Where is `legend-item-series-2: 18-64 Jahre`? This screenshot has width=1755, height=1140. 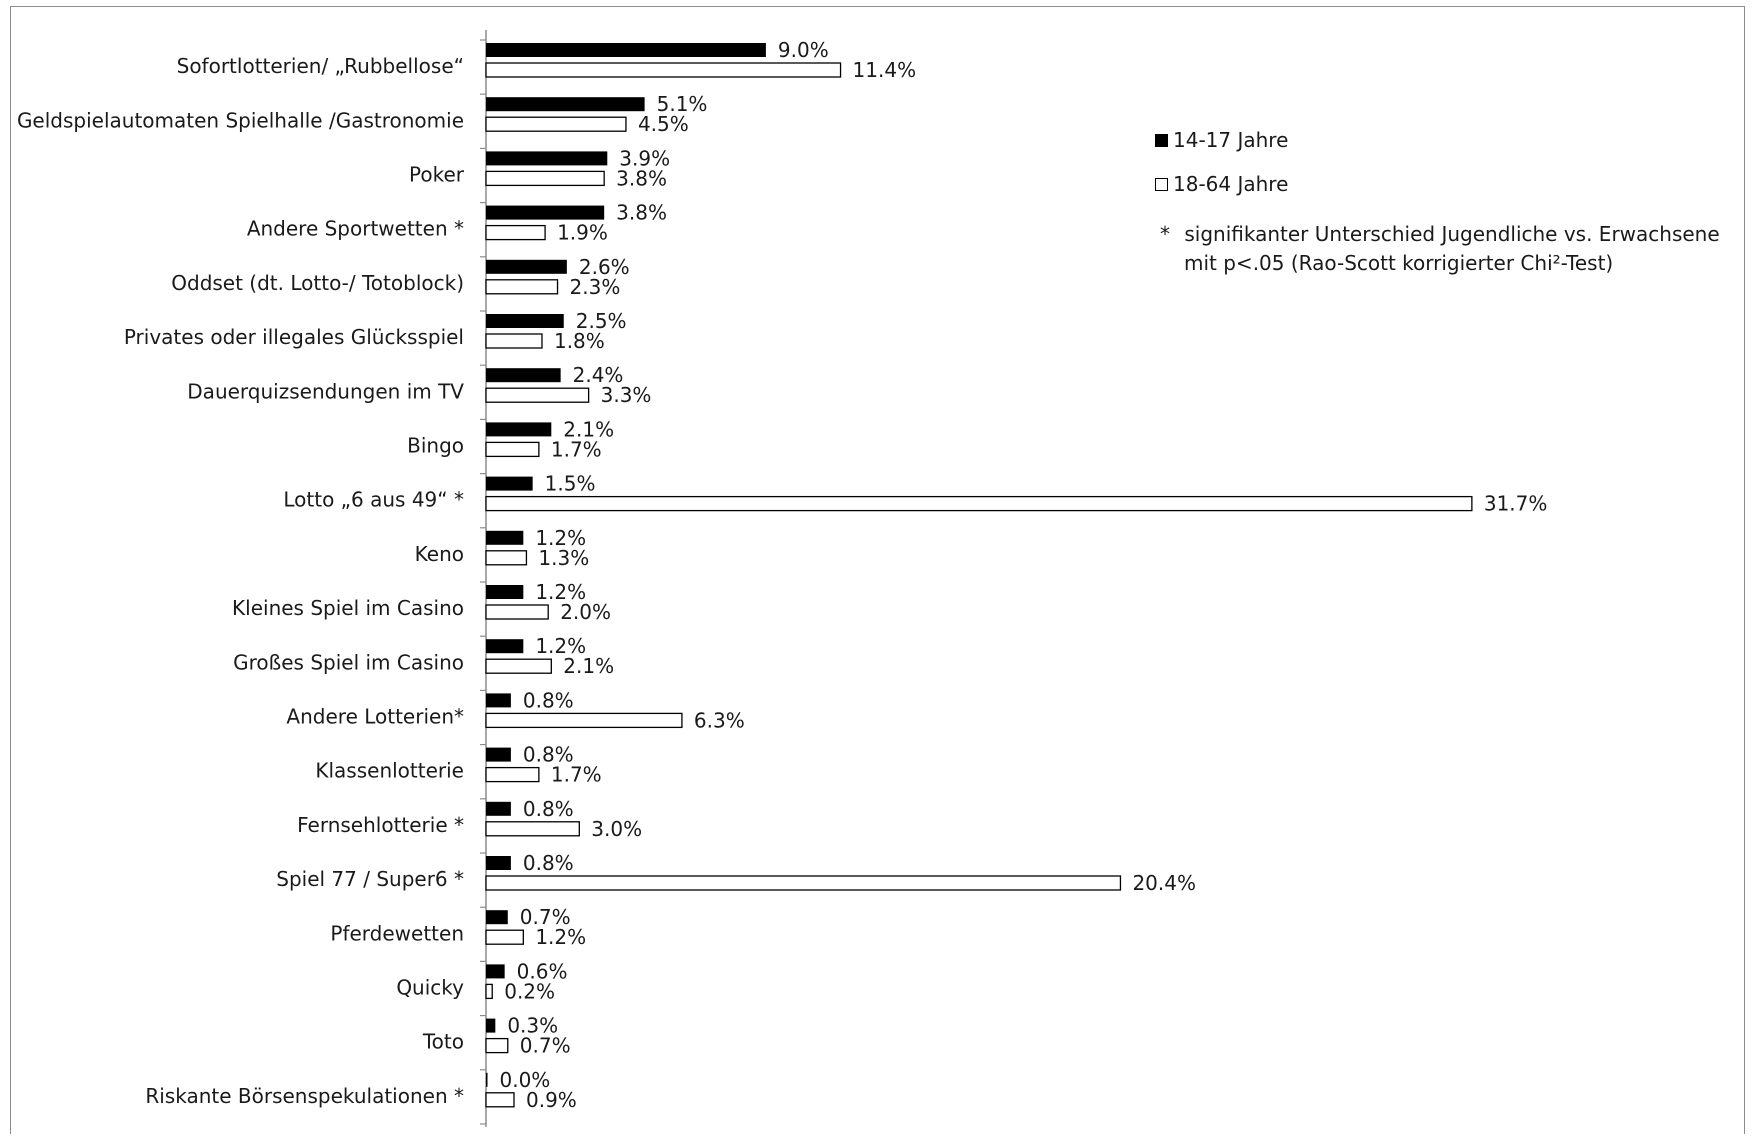 legend-item-series-2: 18-64 Jahre is located at coordinates (1221, 184).